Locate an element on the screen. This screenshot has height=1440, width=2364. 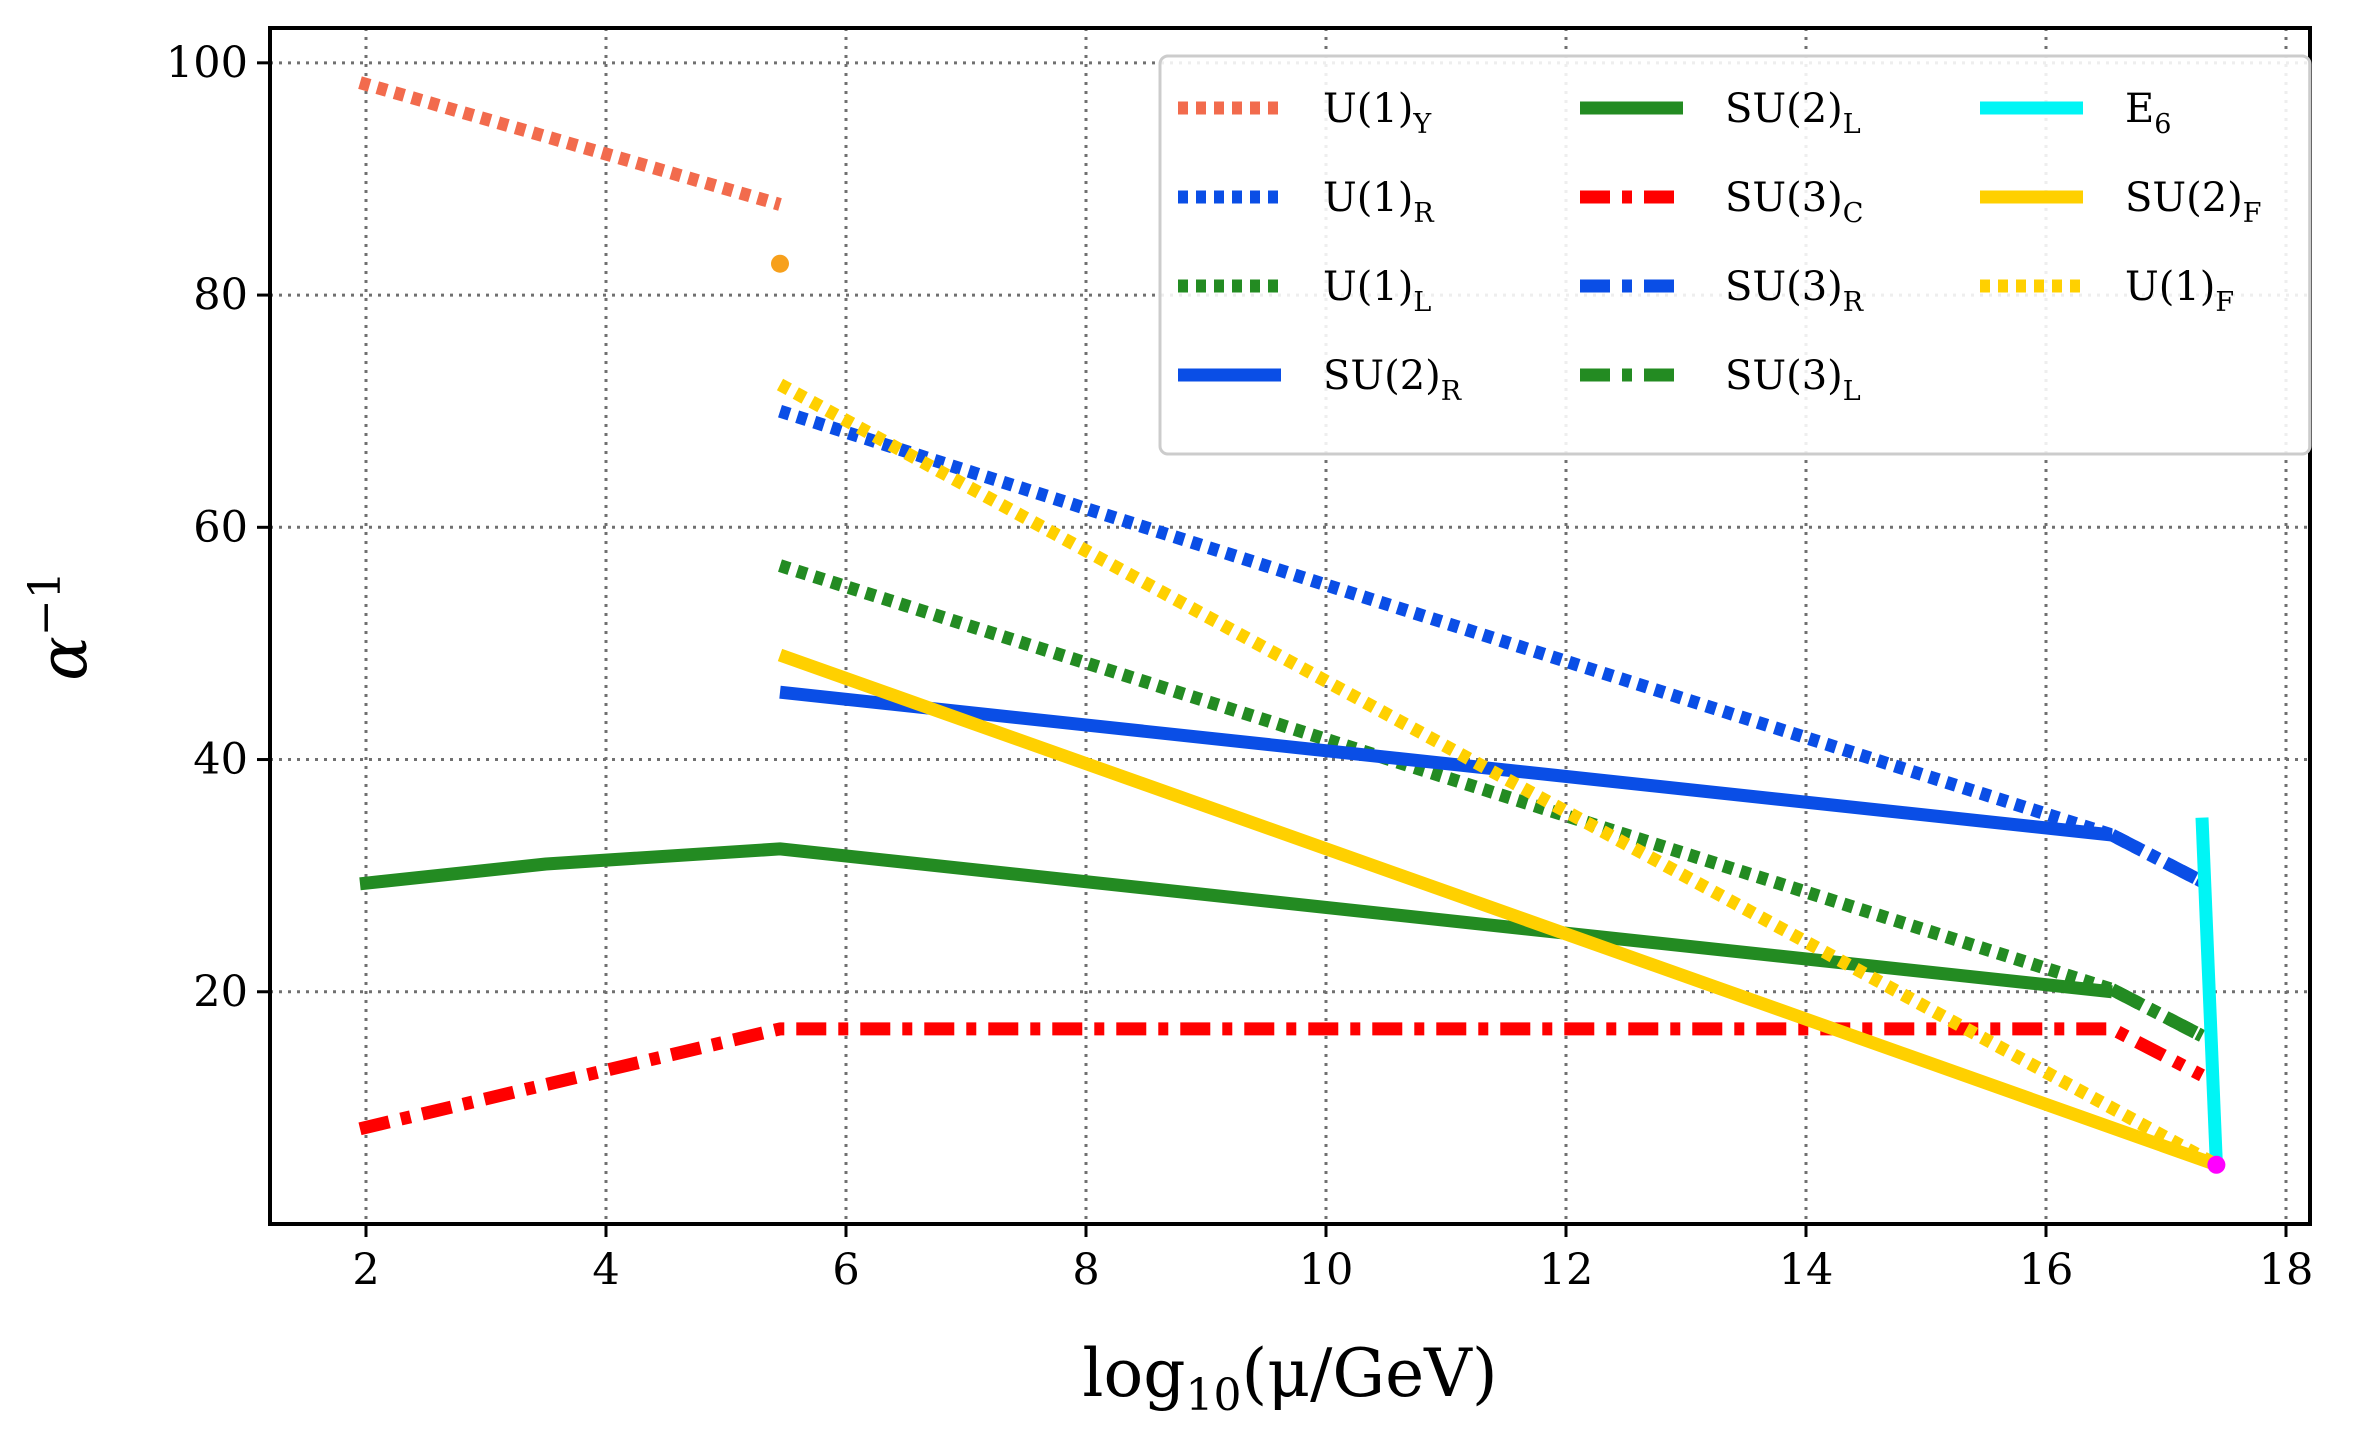
marker-threshold is located at coordinates (780, 263).